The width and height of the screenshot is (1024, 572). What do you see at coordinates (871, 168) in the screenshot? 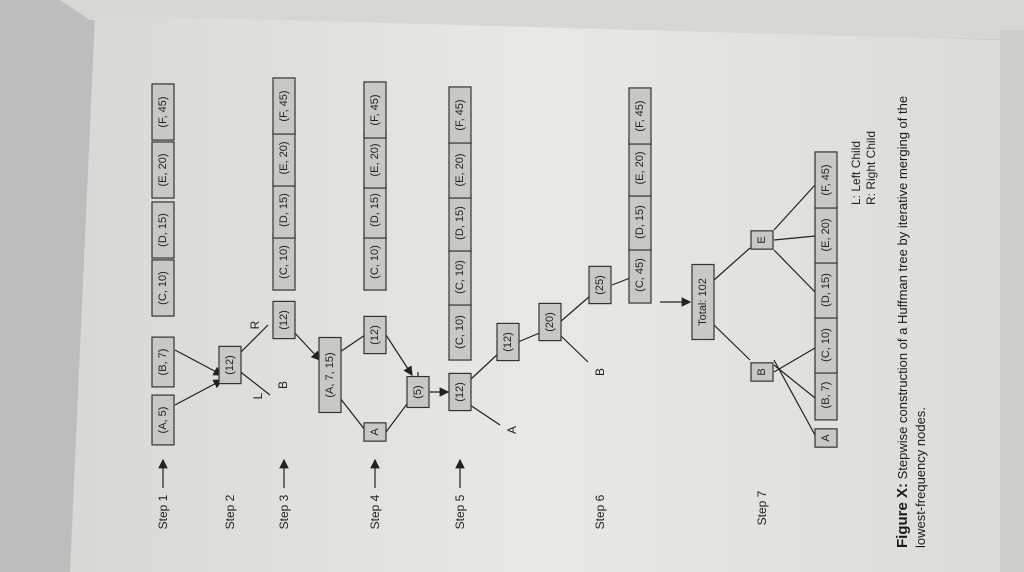
I see `legend-item: R: Right Child` at bounding box center [871, 168].